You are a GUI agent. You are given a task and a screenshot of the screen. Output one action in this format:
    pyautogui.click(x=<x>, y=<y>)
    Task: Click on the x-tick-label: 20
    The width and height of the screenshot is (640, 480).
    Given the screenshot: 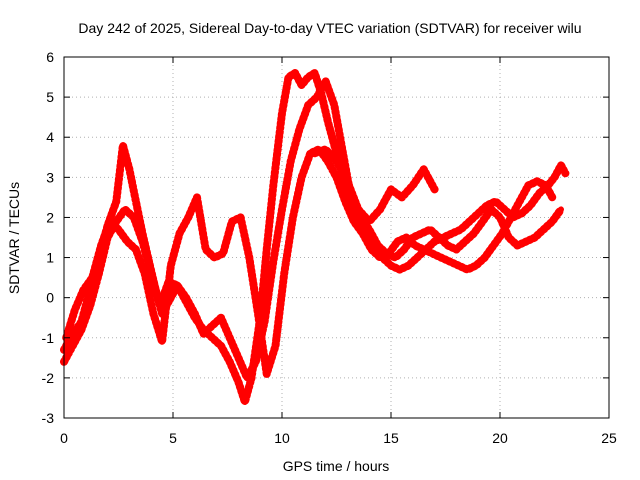 What is the action you would take?
    pyautogui.click(x=500, y=438)
    